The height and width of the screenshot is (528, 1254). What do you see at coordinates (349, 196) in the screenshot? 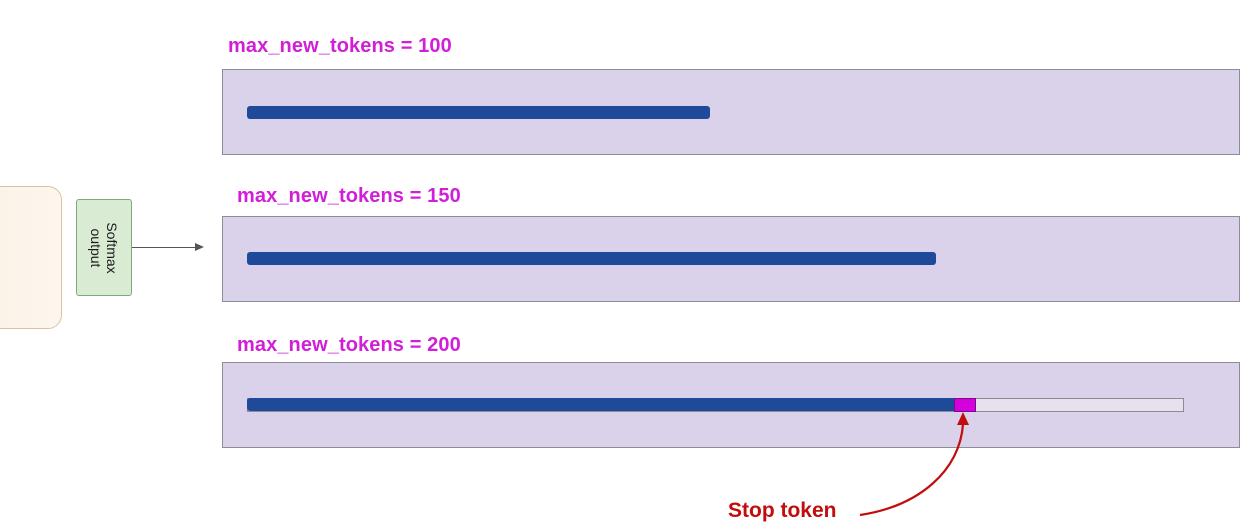
I see `scenario-label-150: max_new_tokens = 150` at bounding box center [349, 196].